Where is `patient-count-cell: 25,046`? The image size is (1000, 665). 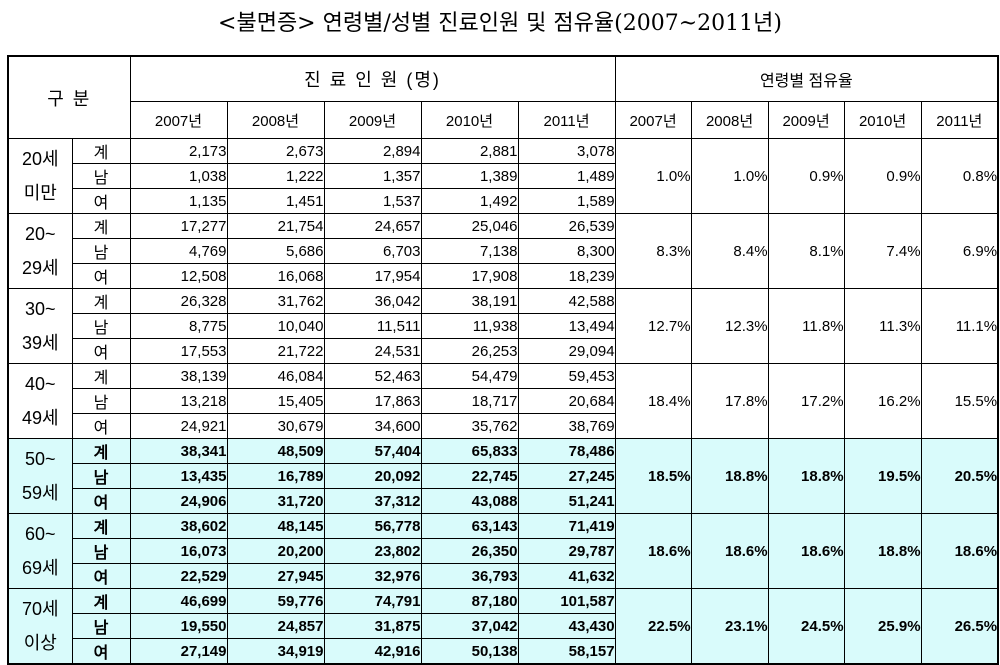
patient-count-cell: 25,046 is located at coordinates (469, 226).